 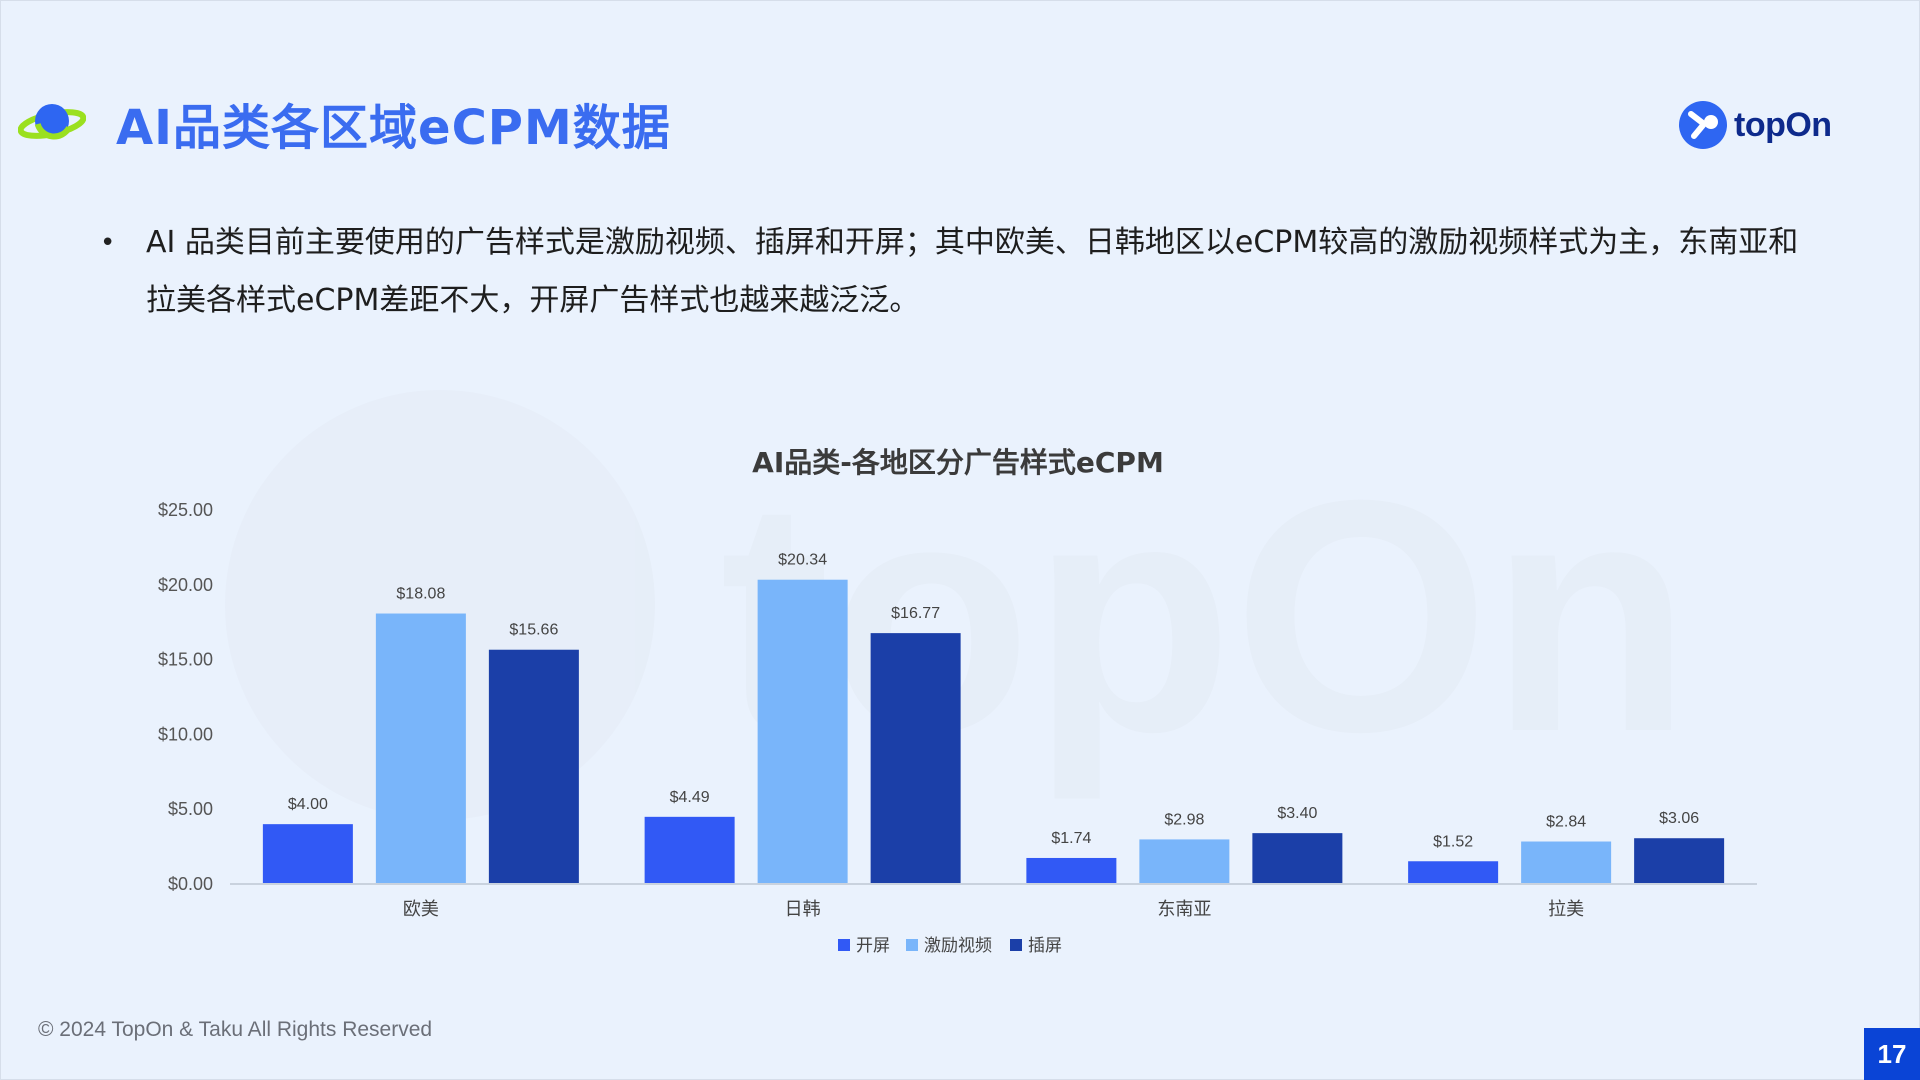 What do you see at coordinates (1679, 818) in the screenshot?
I see `bar-data-label: $3.06` at bounding box center [1679, 818].